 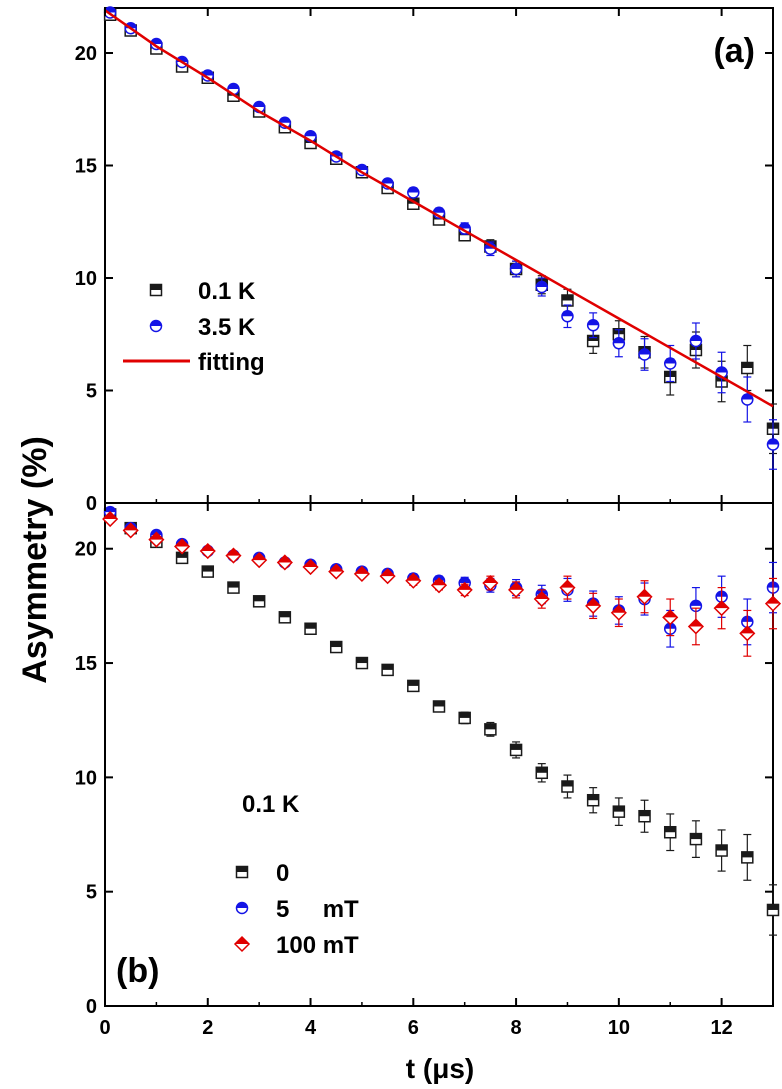 I want to click on legend-b-label-2: 100 mT, so click(x=317, y=945).